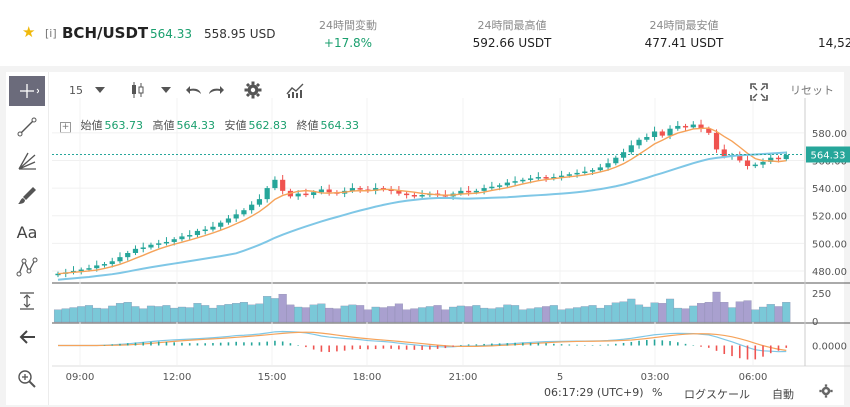 Image resolution: width=850 pixels, height=407 pixels. Describe the element at coordinates (821, 294) in the screenshot. I see `volume-tick-label: 250` at that location.